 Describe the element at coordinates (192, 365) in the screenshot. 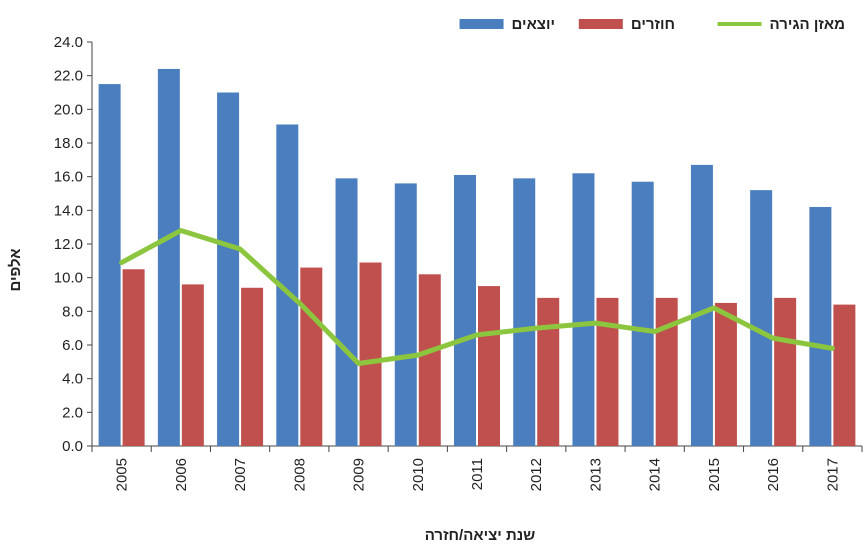

I see `bar-returning-2006` at that location.